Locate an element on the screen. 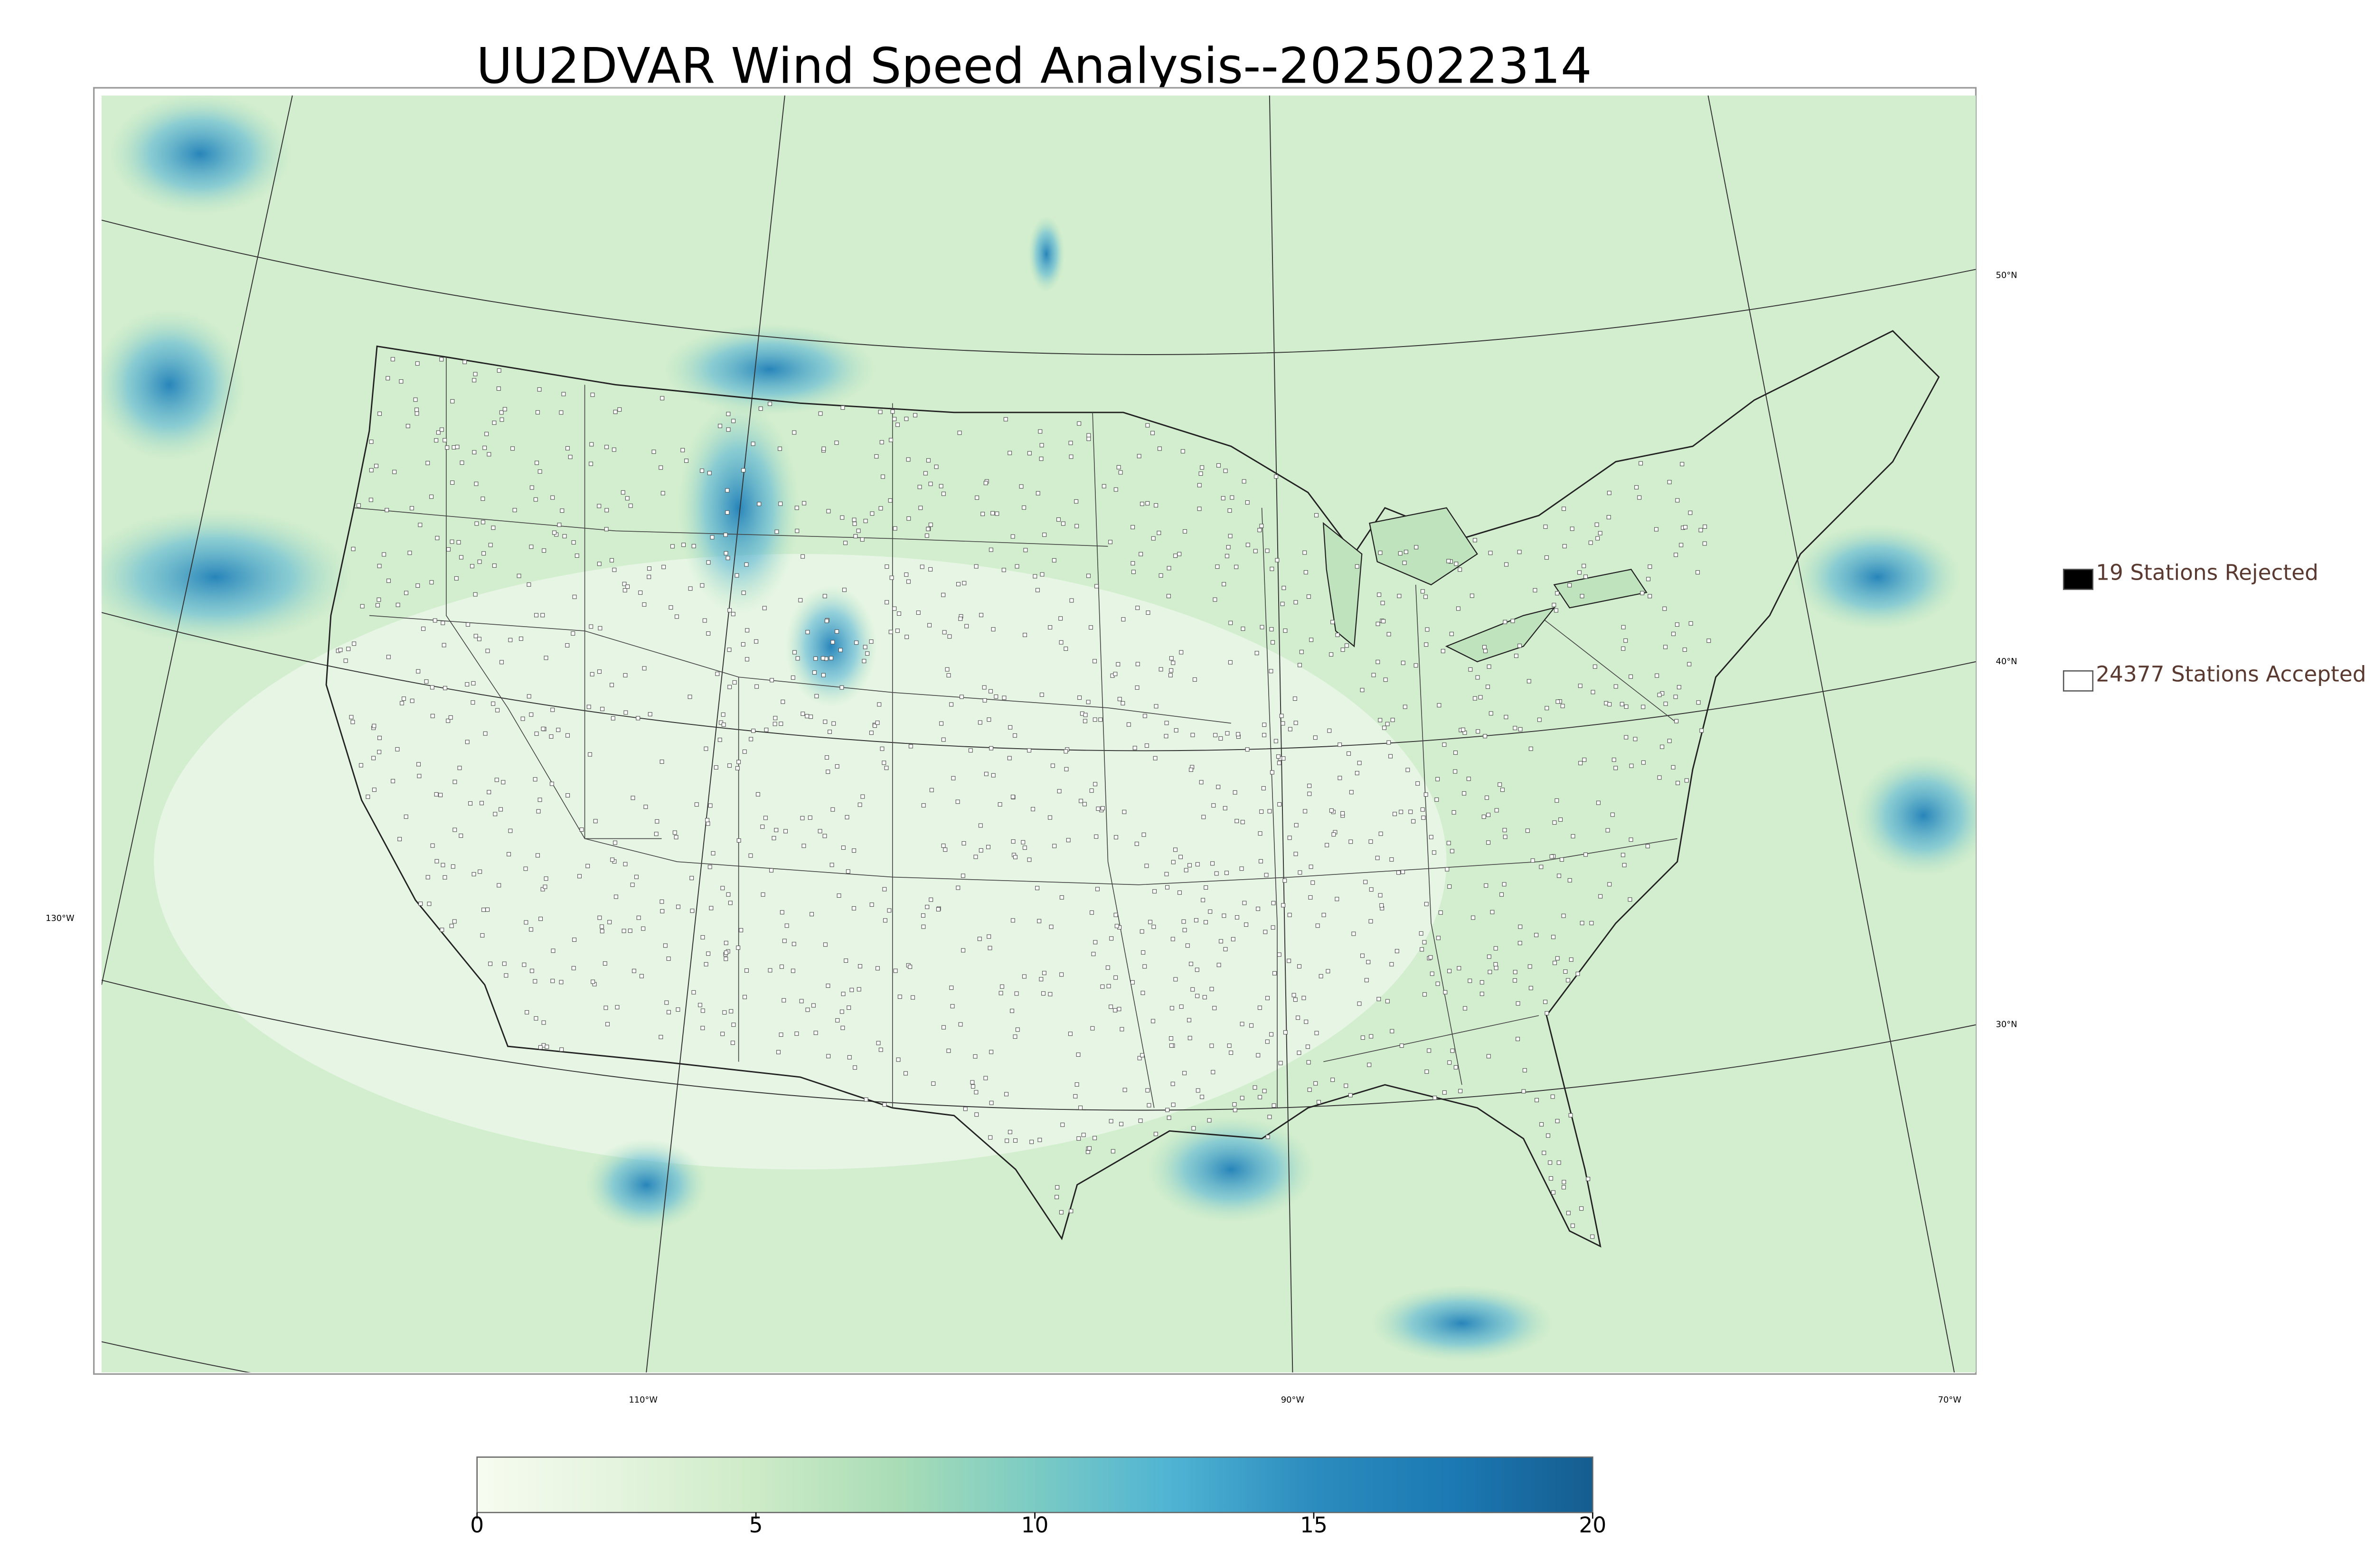 Image resolution: width=2374 pixels, height=1568 pixels. colorbar-tick-label: 20 is located at coordinates (1593, 1525).